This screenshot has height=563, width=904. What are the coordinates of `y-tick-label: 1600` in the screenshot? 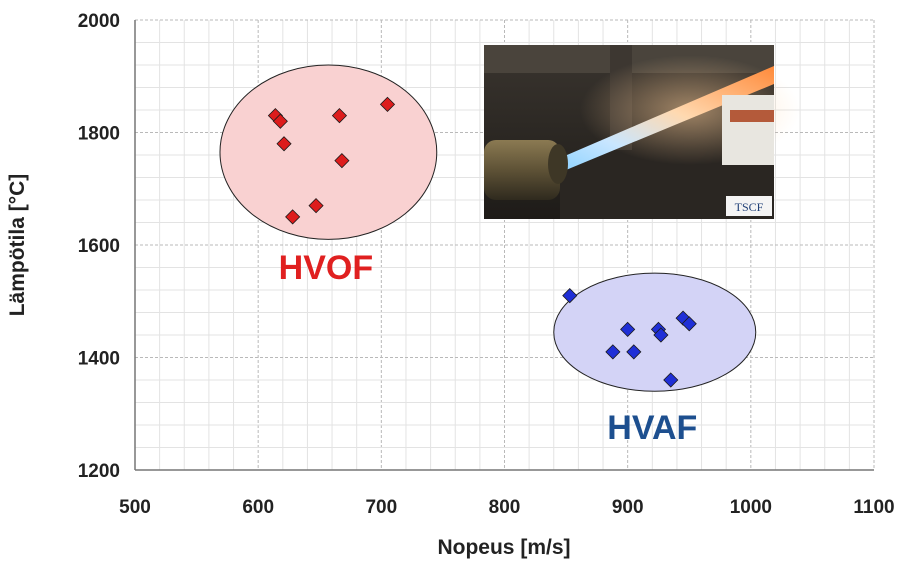 It's located at (99, 246).